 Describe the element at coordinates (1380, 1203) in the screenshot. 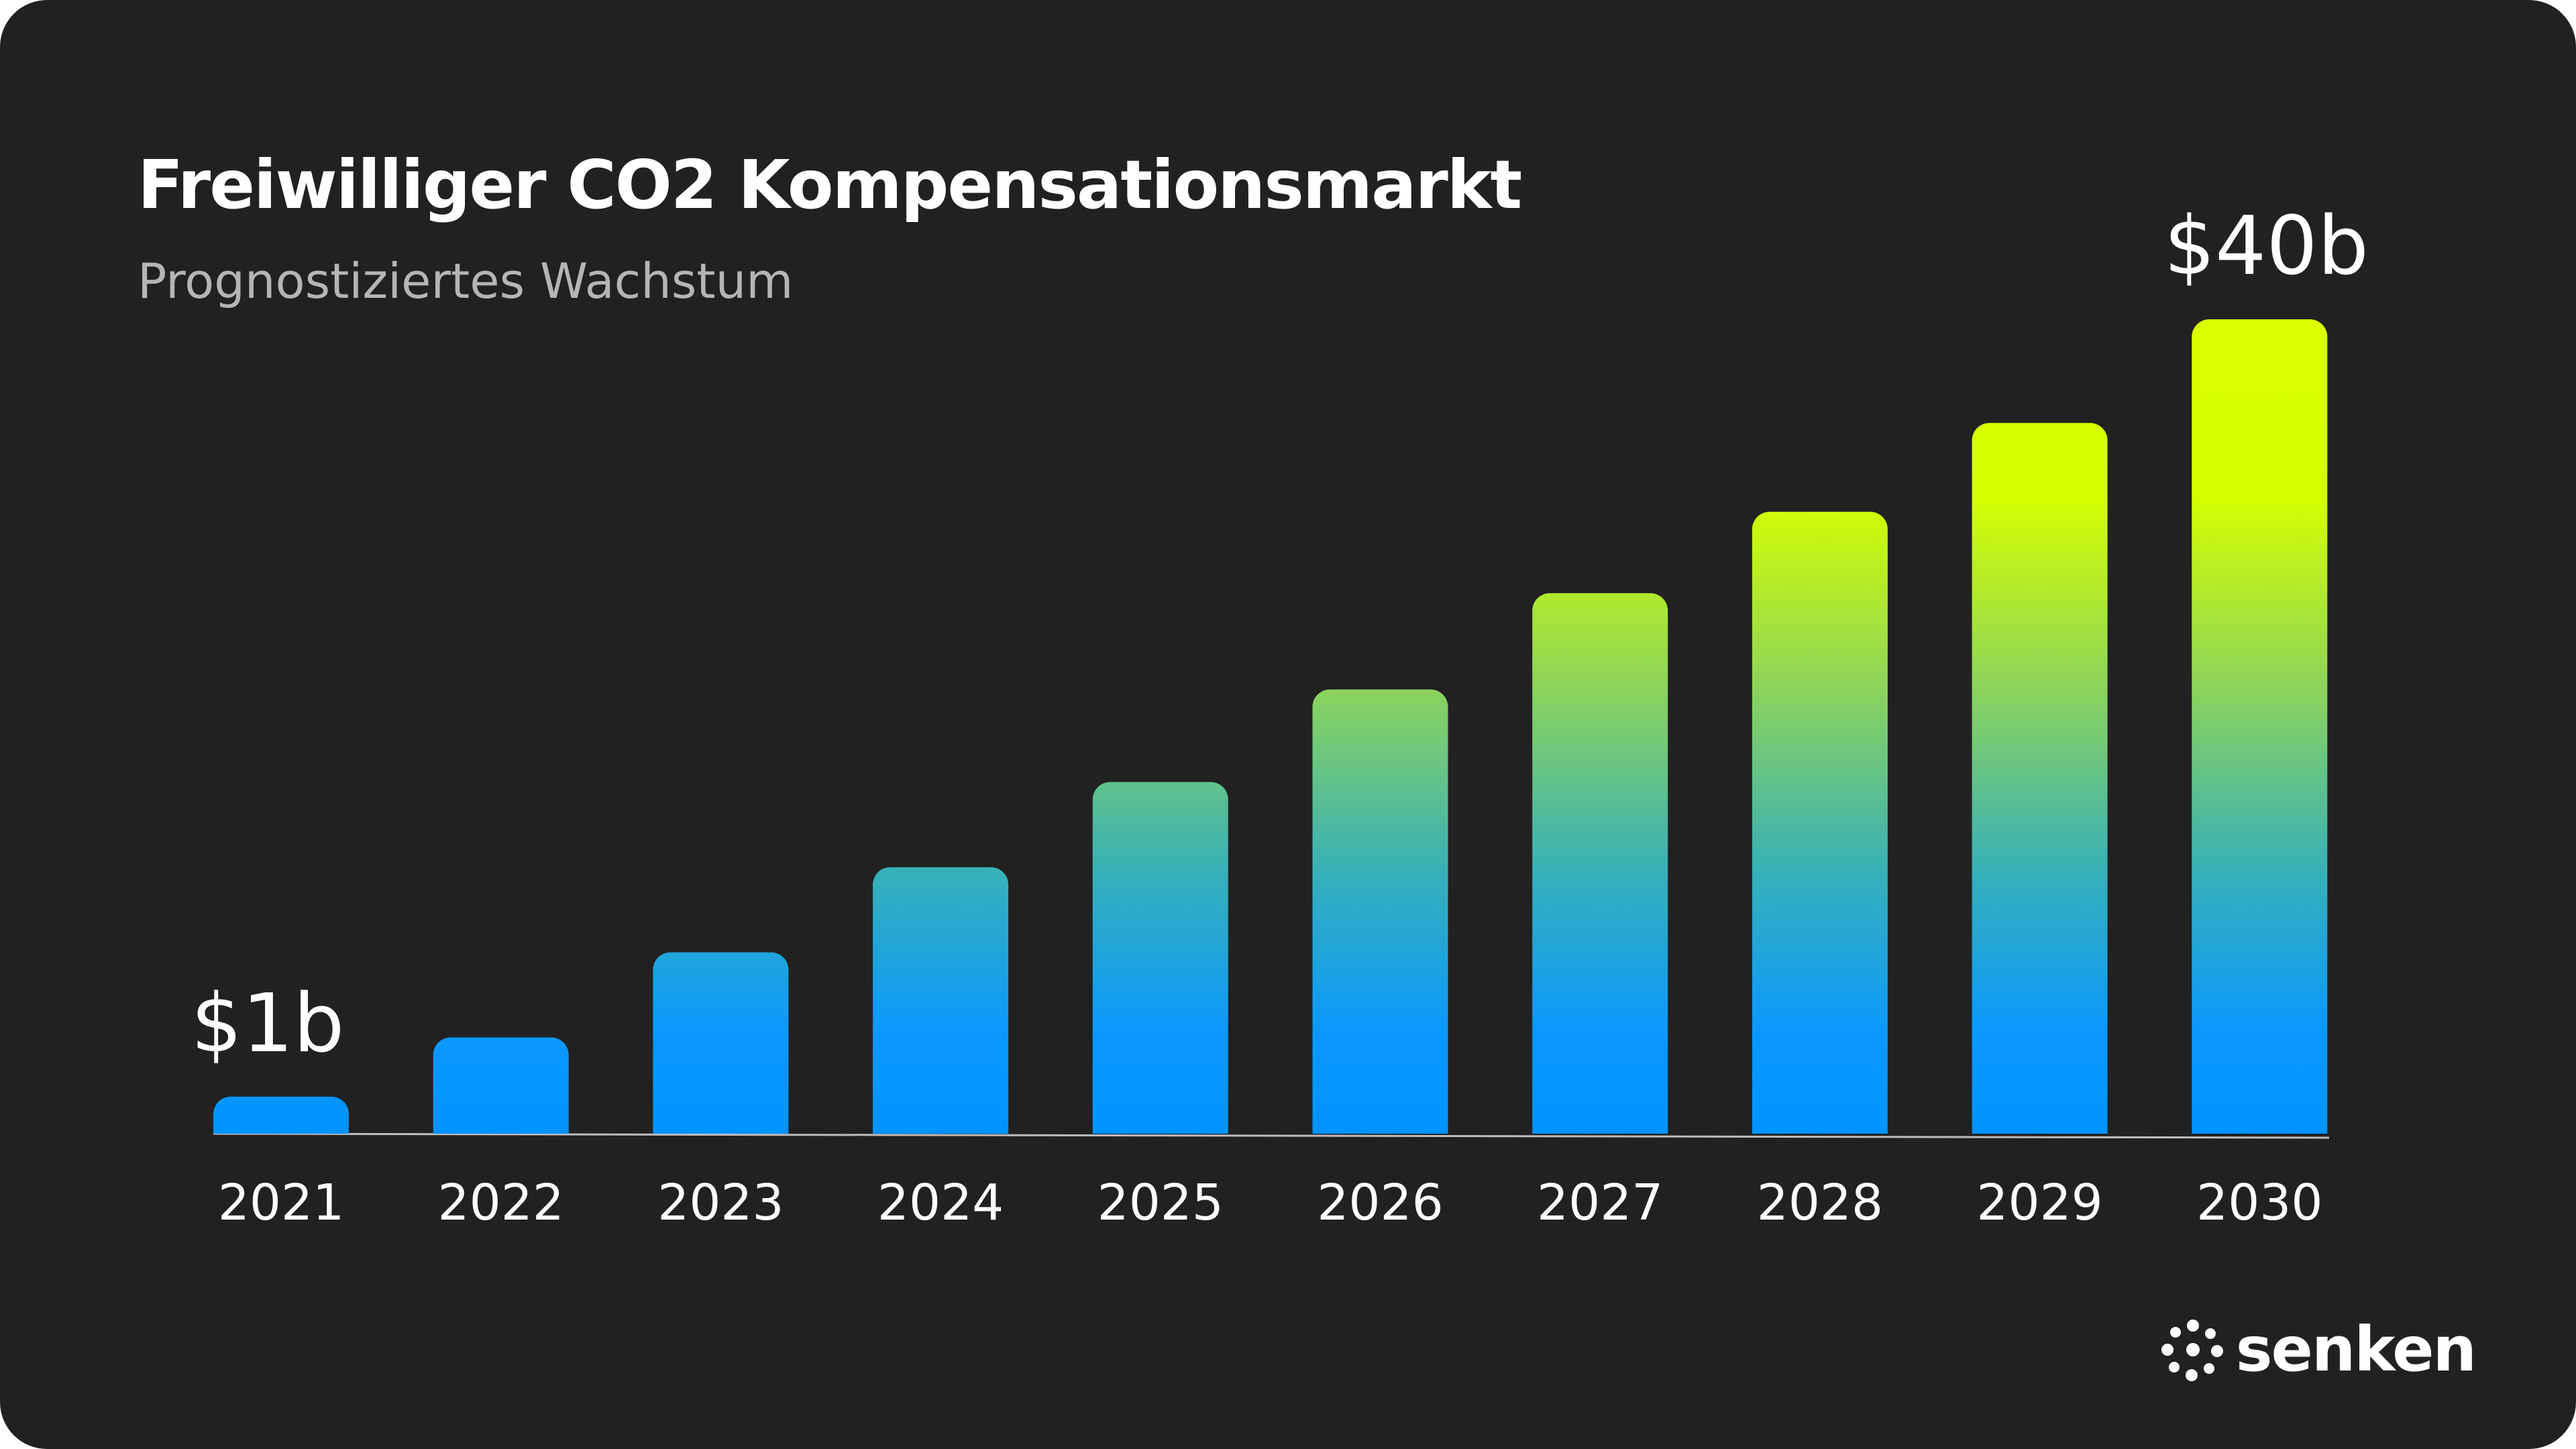

I see `x-tick-label: 2026` at that location.